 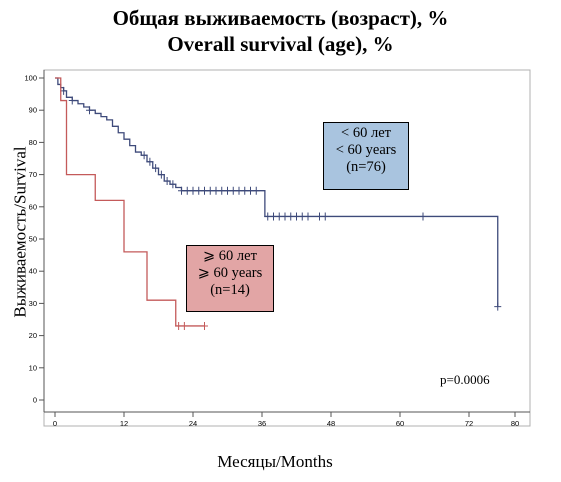 What do you see at coordinates (230, 256) in the screenshot?
I see `legend-60-plus-line-1: ⩾ 60 лет` at bounding box center [230, 256].